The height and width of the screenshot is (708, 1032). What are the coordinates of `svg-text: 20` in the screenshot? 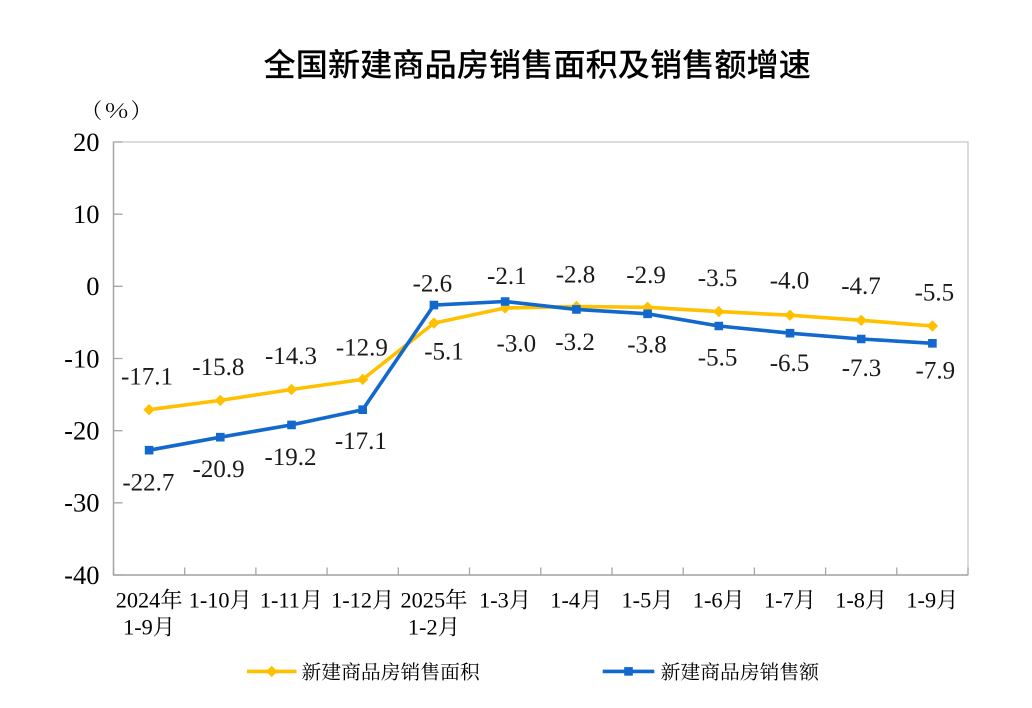 It's located at (86, 142).